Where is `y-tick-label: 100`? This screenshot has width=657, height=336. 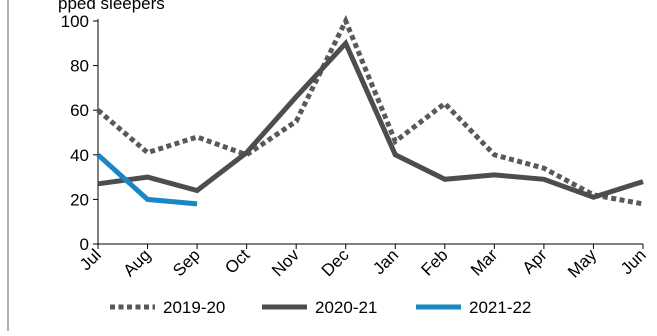
y-tick-label: 100 is located at coordinates (75, 21).